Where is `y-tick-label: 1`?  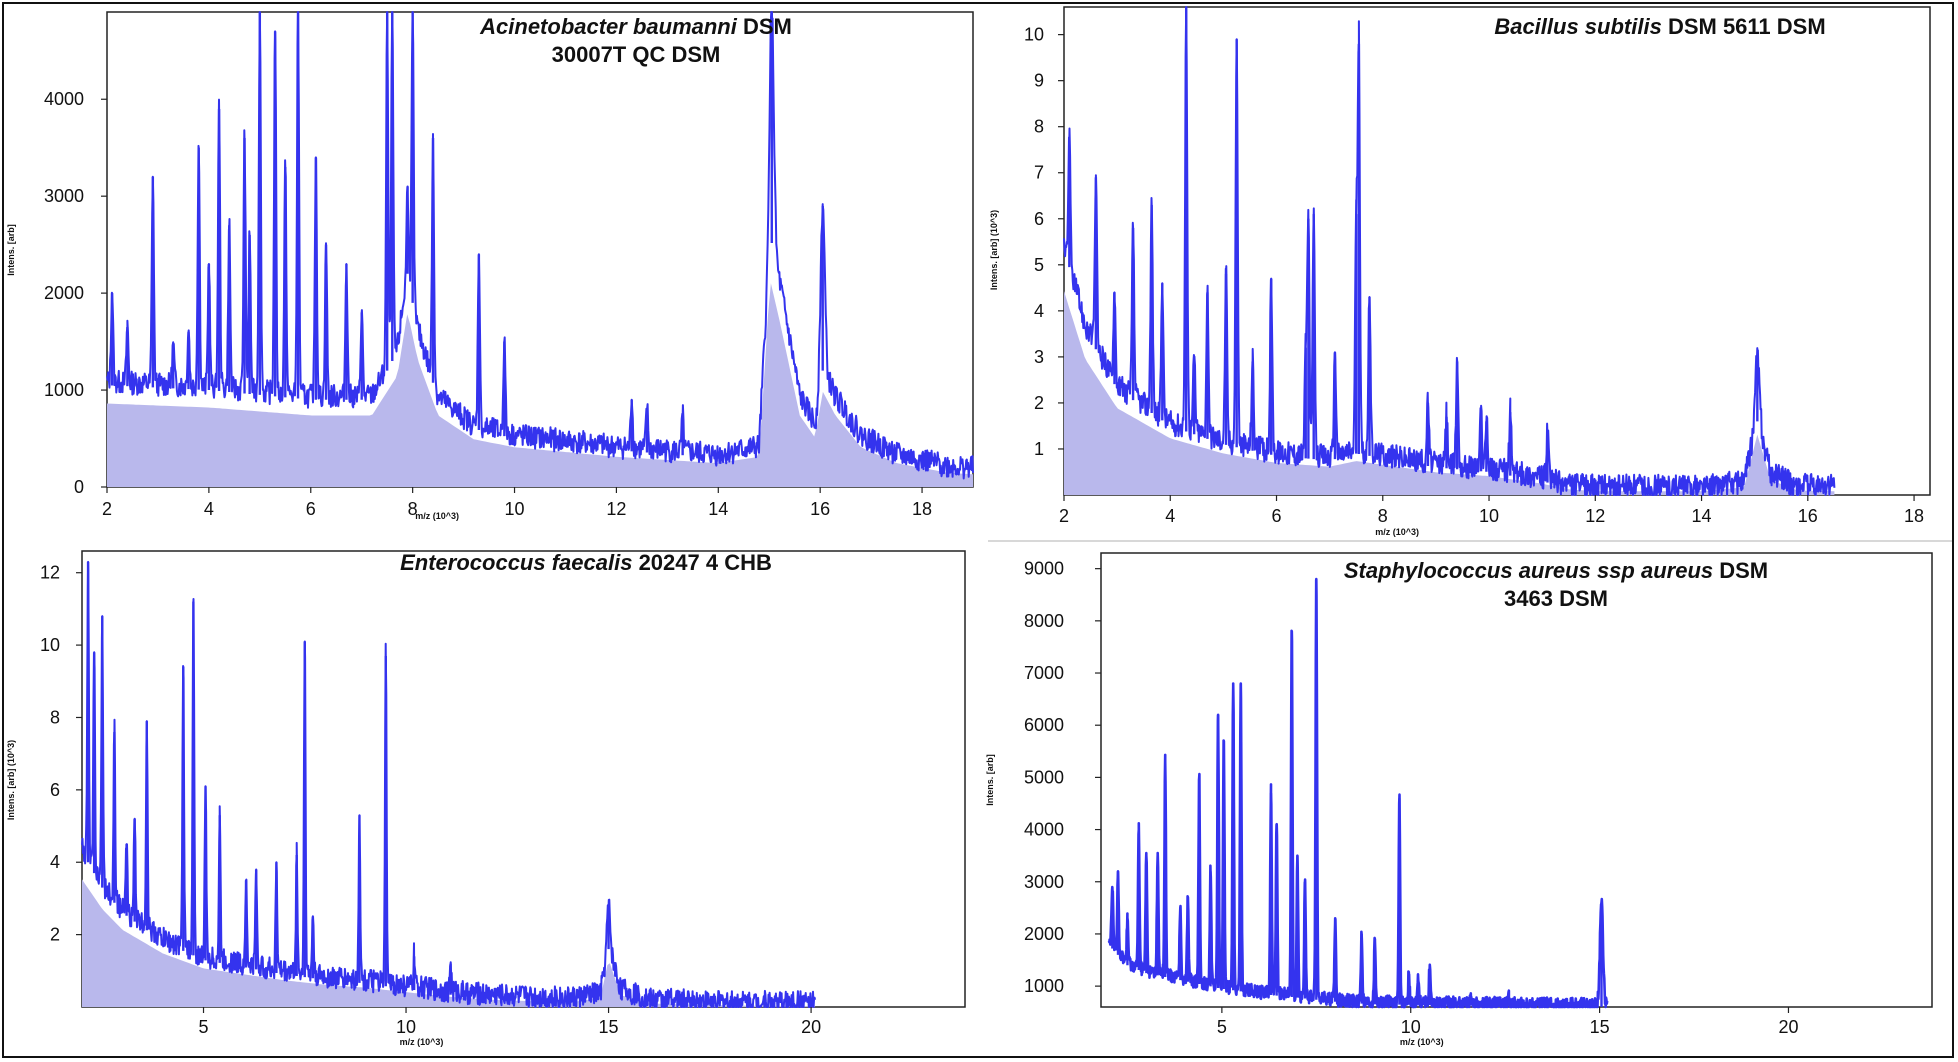
y-tick-label: 1 is located at coordinates (1039, 449).